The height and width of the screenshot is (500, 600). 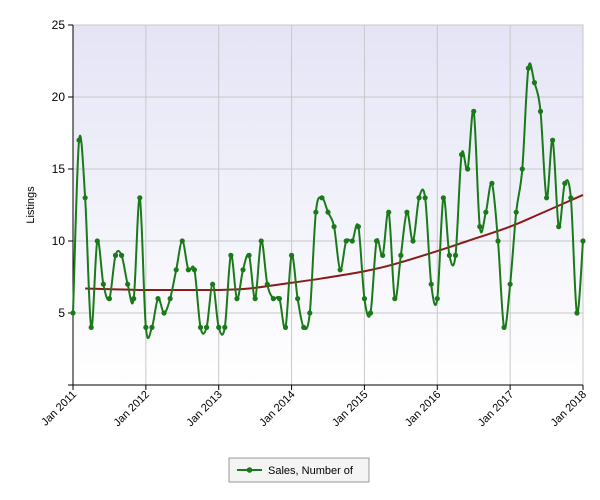 What do you see at coordinates (496, 409) in the screenshot?
I see `x-tick-label: Jan 2017` at bounding box center [496, 409].